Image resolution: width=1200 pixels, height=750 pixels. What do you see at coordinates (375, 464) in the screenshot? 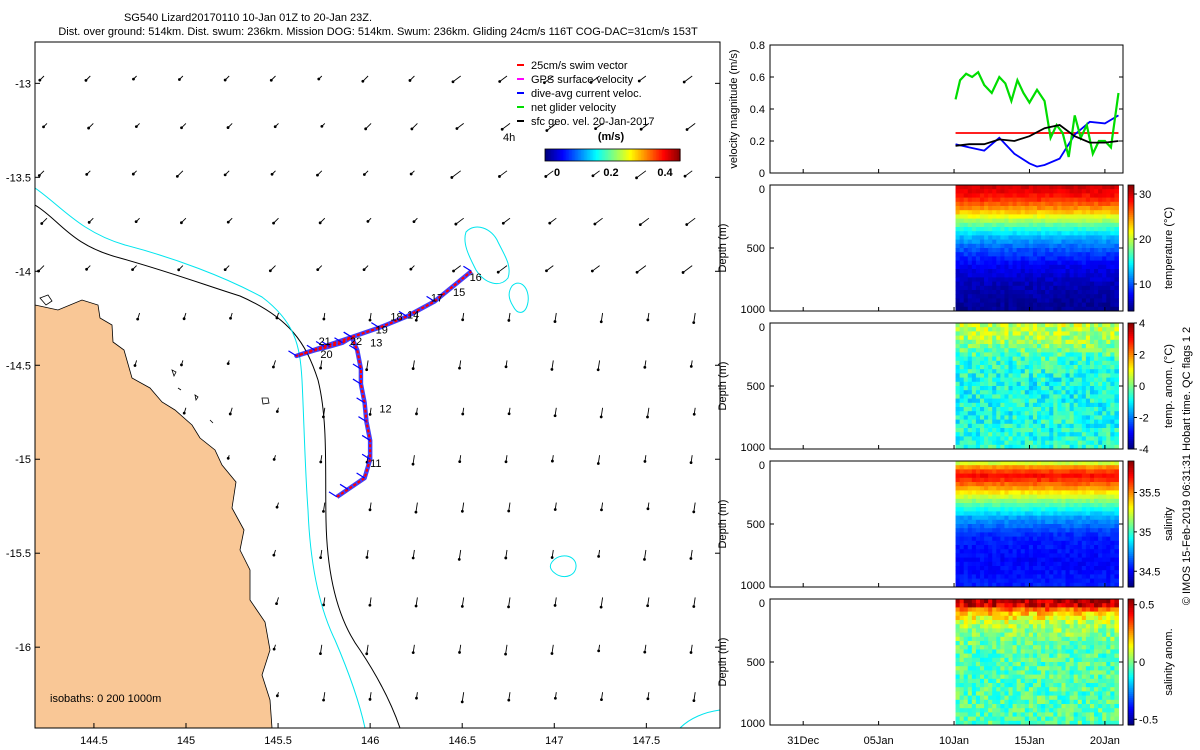
I see `track-day-label: 11` at bounding box center [375, 464].